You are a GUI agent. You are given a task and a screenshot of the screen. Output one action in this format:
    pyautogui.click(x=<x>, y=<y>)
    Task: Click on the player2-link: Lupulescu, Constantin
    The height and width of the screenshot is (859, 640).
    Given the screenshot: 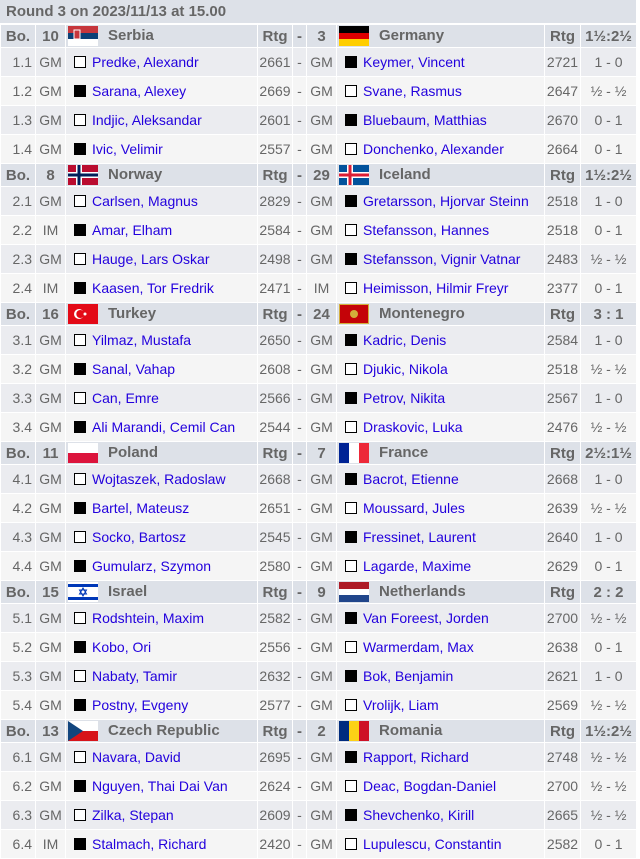 What is the action you would take?
    pyautogui.click(x=432, y=844)
    